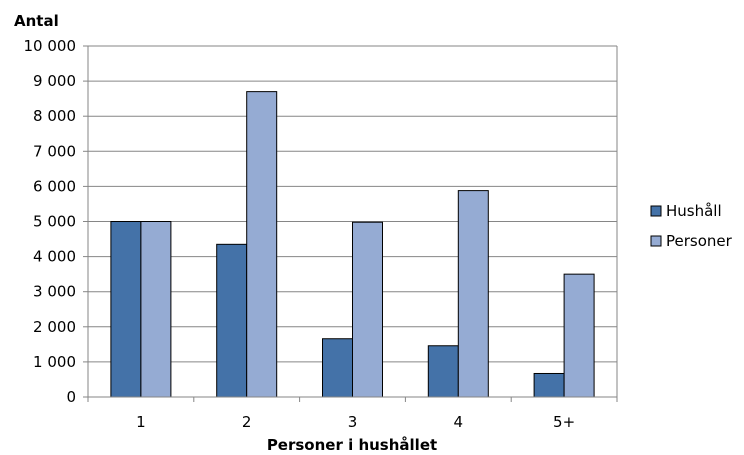  Describe the element at coordinates (54, 362) in the screenshot. I see `y-tick-label: 1 000` at that location.